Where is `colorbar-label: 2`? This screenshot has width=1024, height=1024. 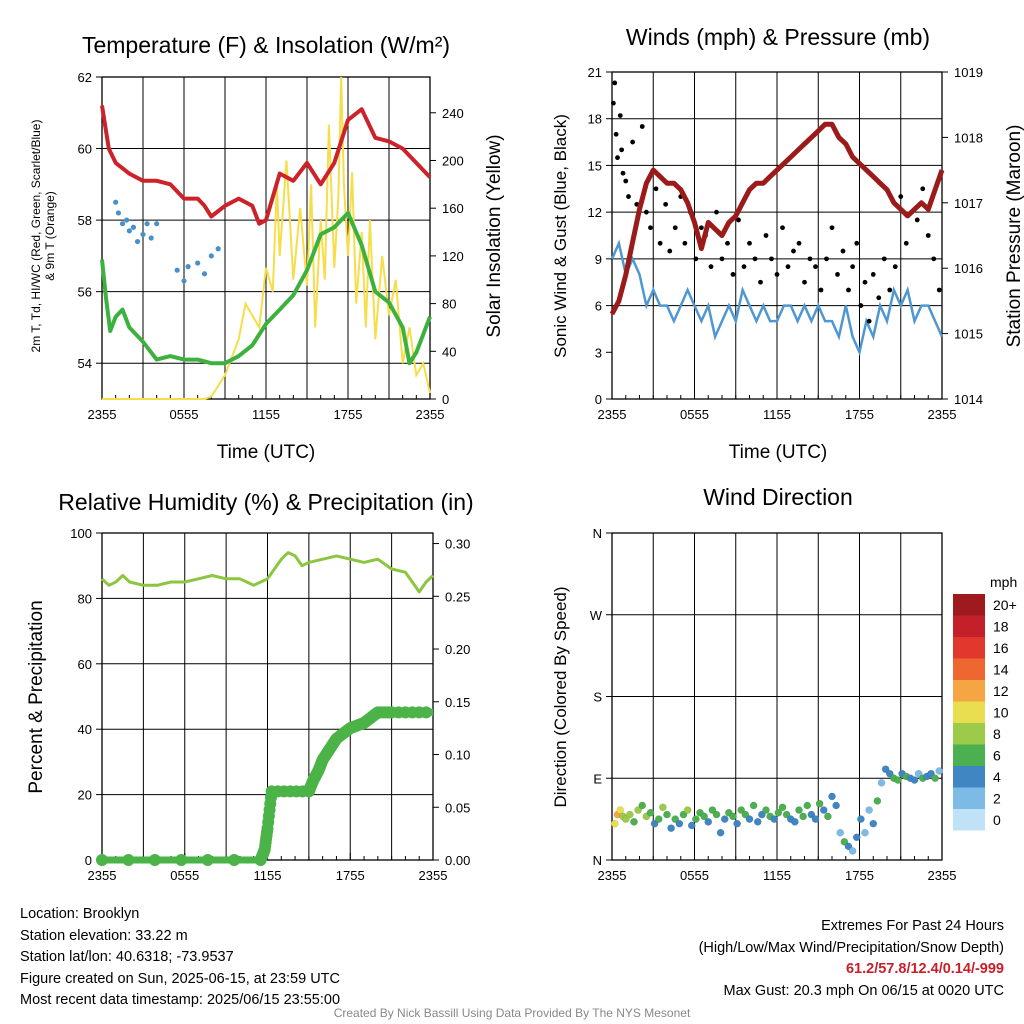 colorbar-label: 2 is located at coordinates (997, 799).